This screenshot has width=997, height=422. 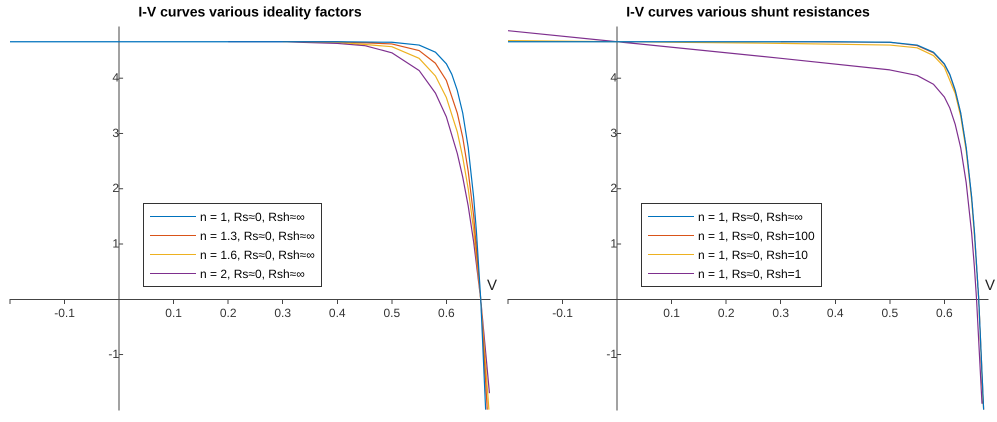 I want to click on legend-label: n = 1, Rs≈0, Rsh=10, so click(x=753, y=255).